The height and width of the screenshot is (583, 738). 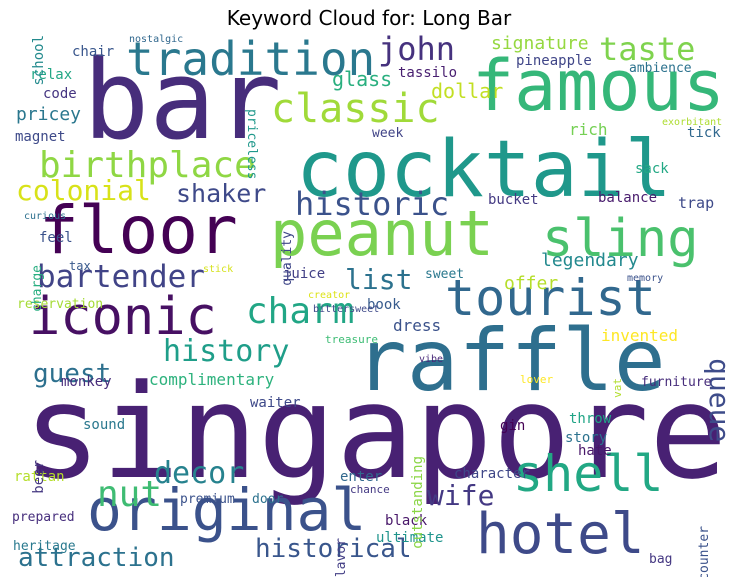 I want to click on word-nostalgic: nostalgic, so click(x=156, y=39).